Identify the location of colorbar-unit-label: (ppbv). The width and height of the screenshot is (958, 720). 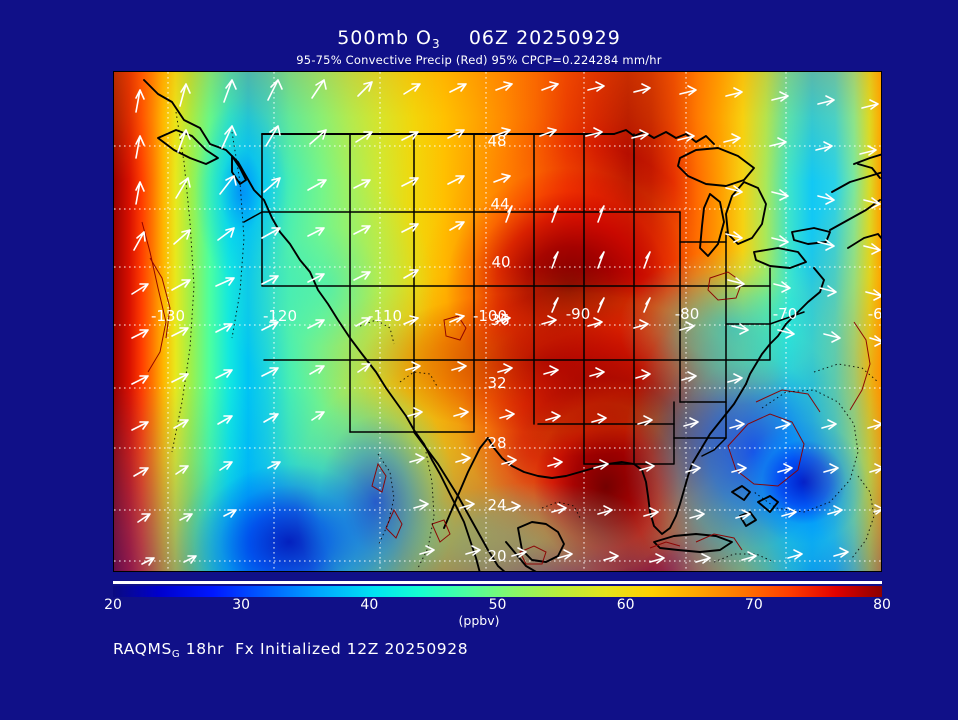
(479, 620).